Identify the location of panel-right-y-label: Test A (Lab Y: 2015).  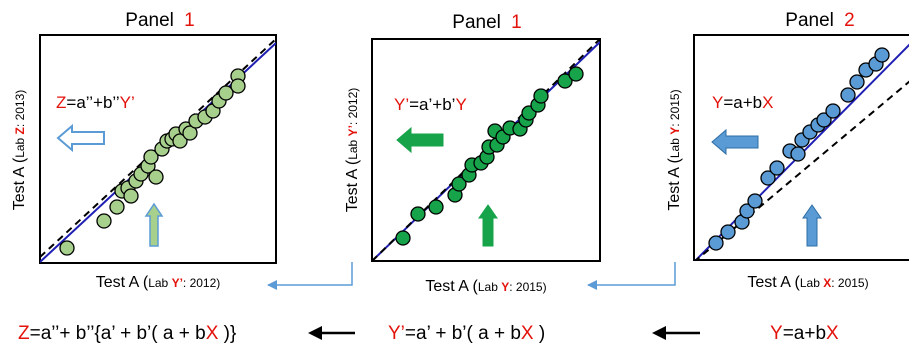
(674, 149).